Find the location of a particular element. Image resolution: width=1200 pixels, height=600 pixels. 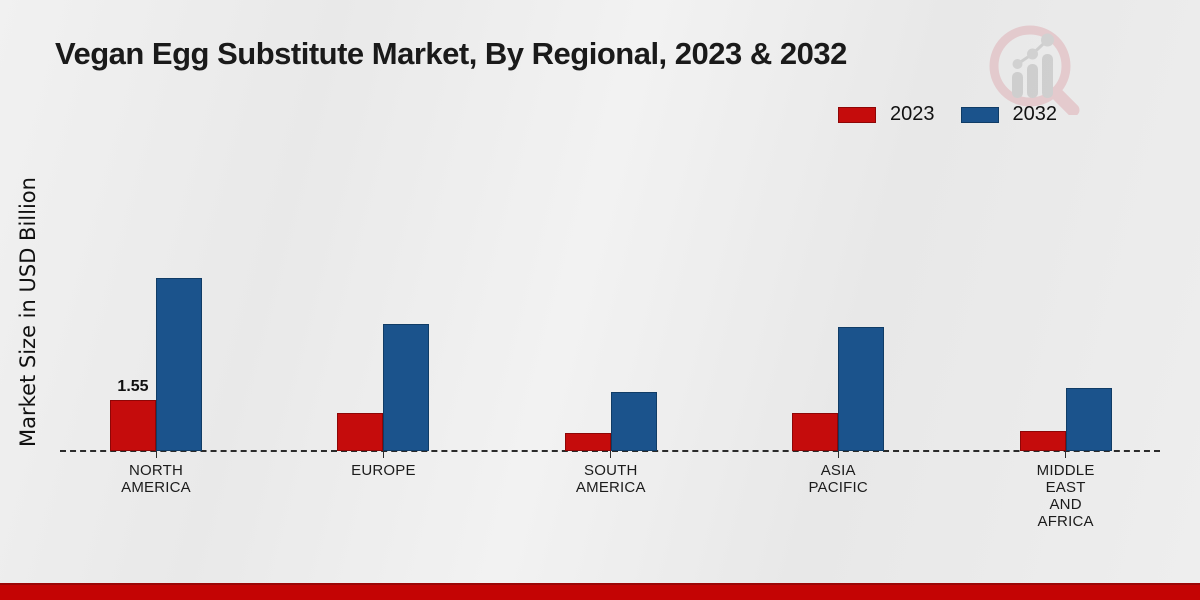

market-research-logo-icon is located at coordinates (1034, 70).